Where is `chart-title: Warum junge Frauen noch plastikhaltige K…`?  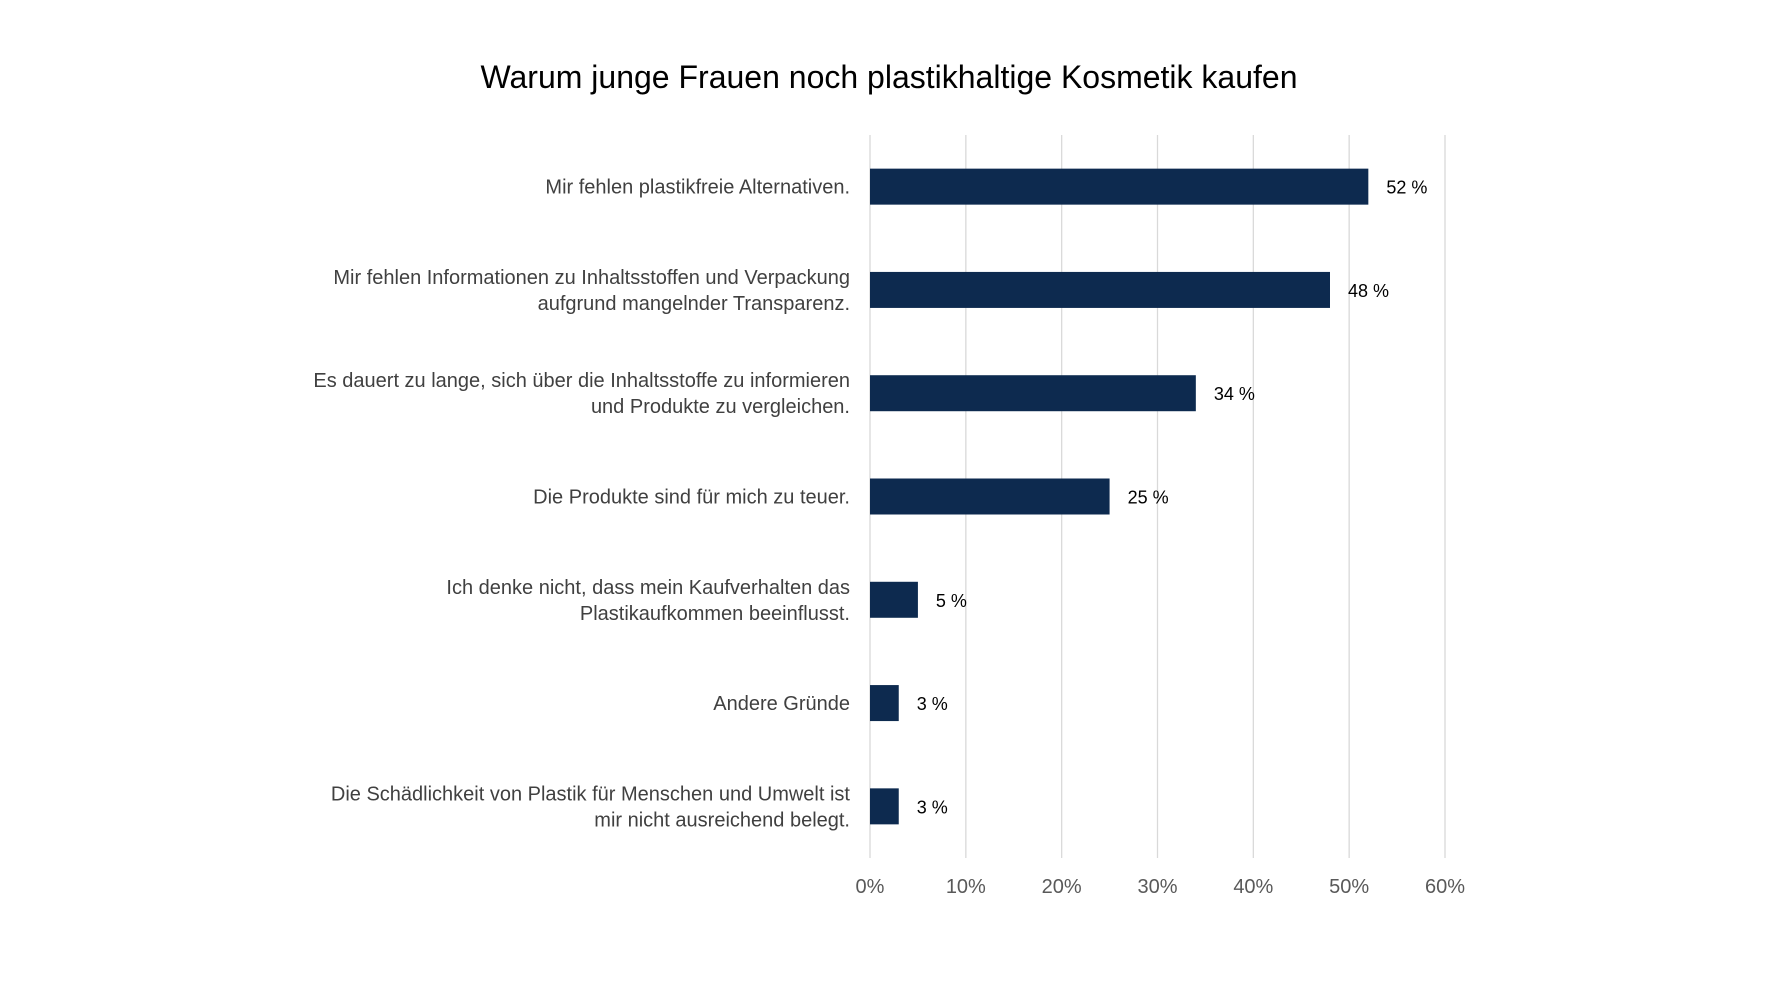 chart-title: Warum junge Frauen noch plastikhaltige K… is located at coordinates (888, 77).